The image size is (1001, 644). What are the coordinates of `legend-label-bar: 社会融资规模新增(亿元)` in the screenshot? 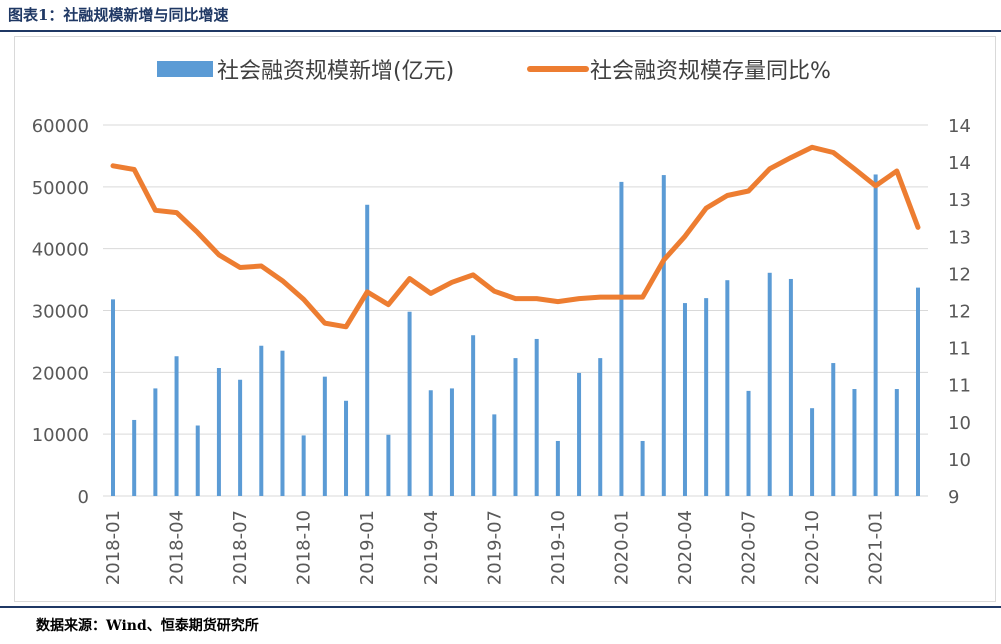 It's located at (335, 71).